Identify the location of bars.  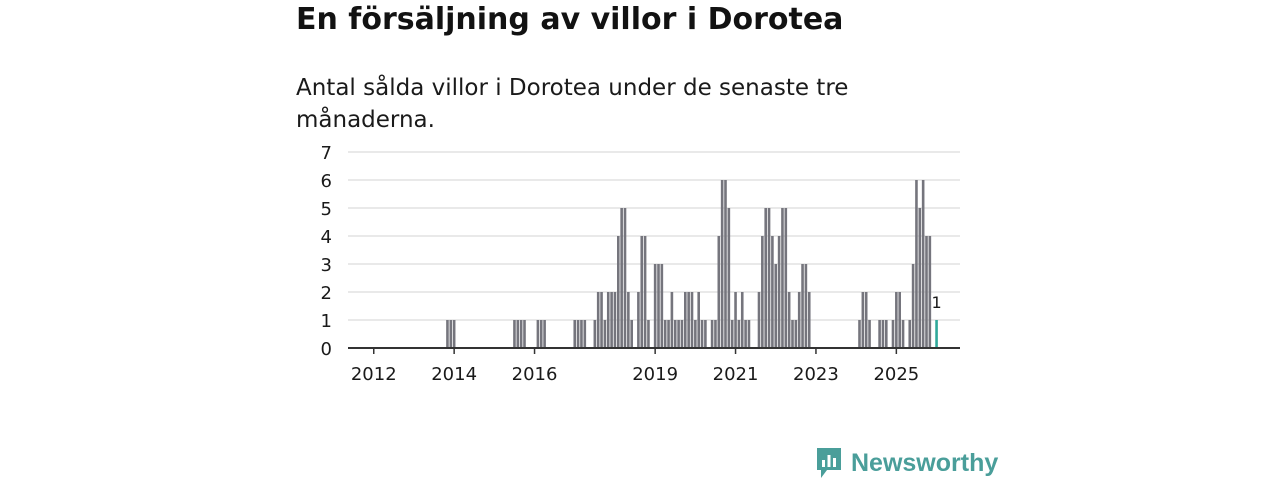
(692, 264).